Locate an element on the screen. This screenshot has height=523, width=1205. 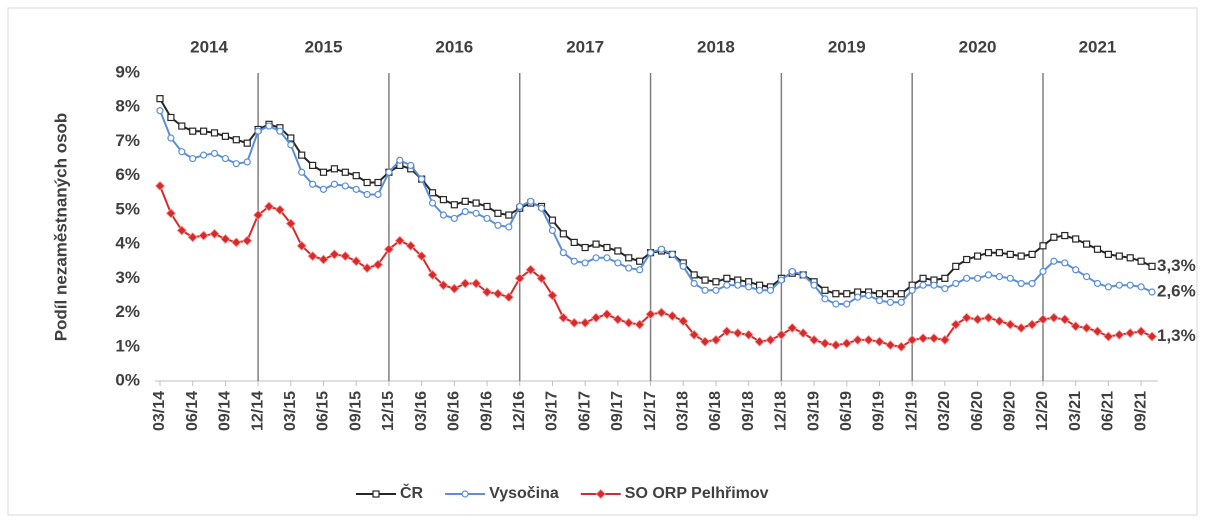
end-label: 1,3% is located at coordinates (1176, 335).